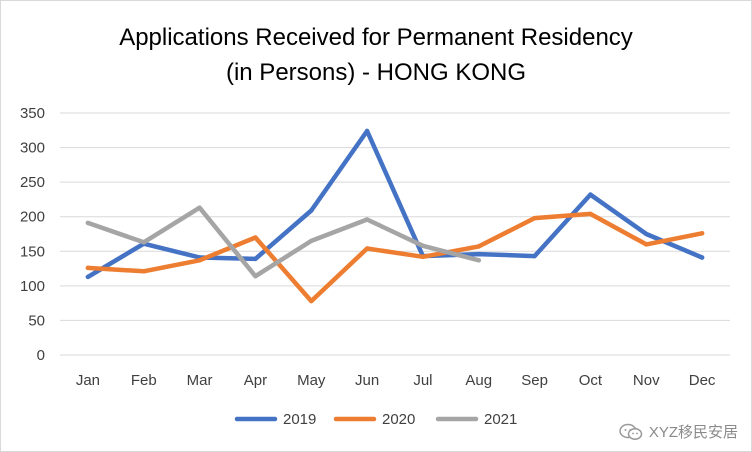 The width and height of the screenshot is (752, 452). I want to click on legend-label-2021: 2021, so click(500, 419).